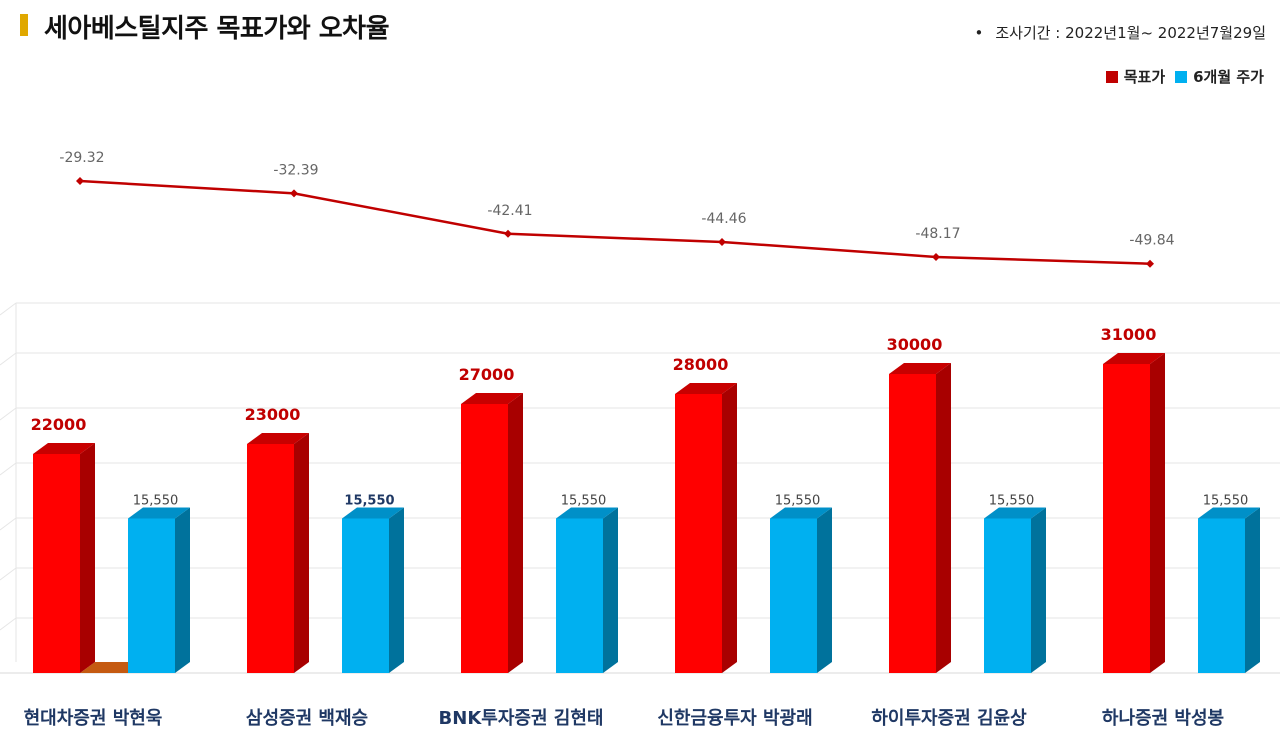 The height and width of the screenshot is (735, 1280). Describe the element at coordinates (1144, 77) in the screenshot. I see `legend-label-target: 목표가` at that location.